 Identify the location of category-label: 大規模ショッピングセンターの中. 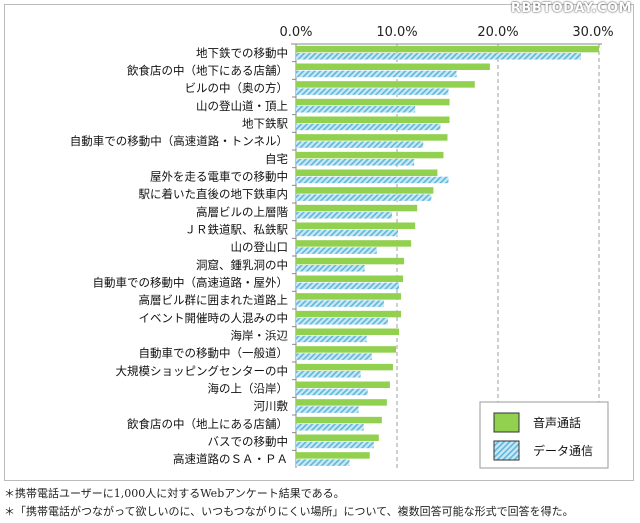
(202, 371).